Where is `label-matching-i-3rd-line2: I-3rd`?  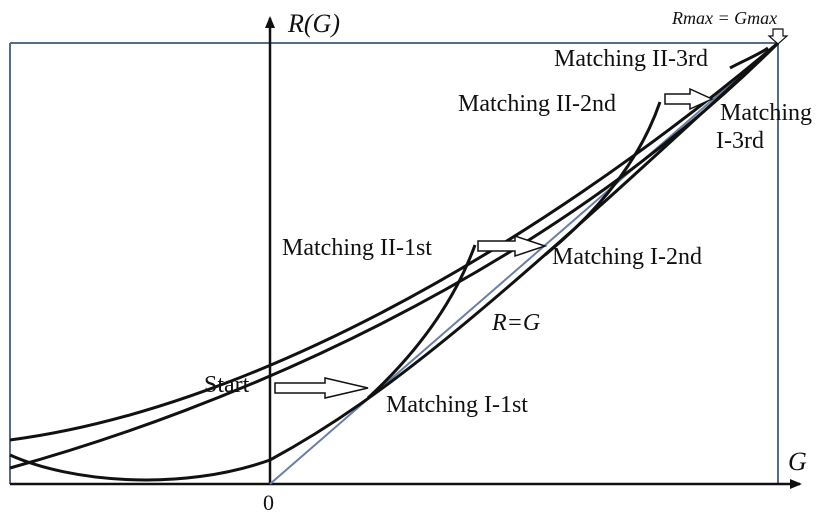
label-matching-i-3rd-line2: I-3rd is located at coordinates (740, 141).